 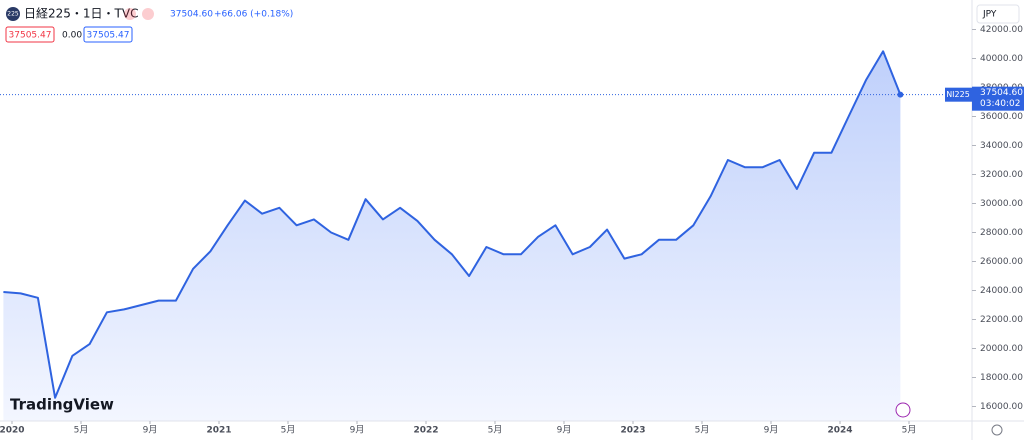 What do you see at coordinates (1001, 30) in the screenshot?
I see `y-tick-label: 42000.00` at bounding box center [1001, 30].